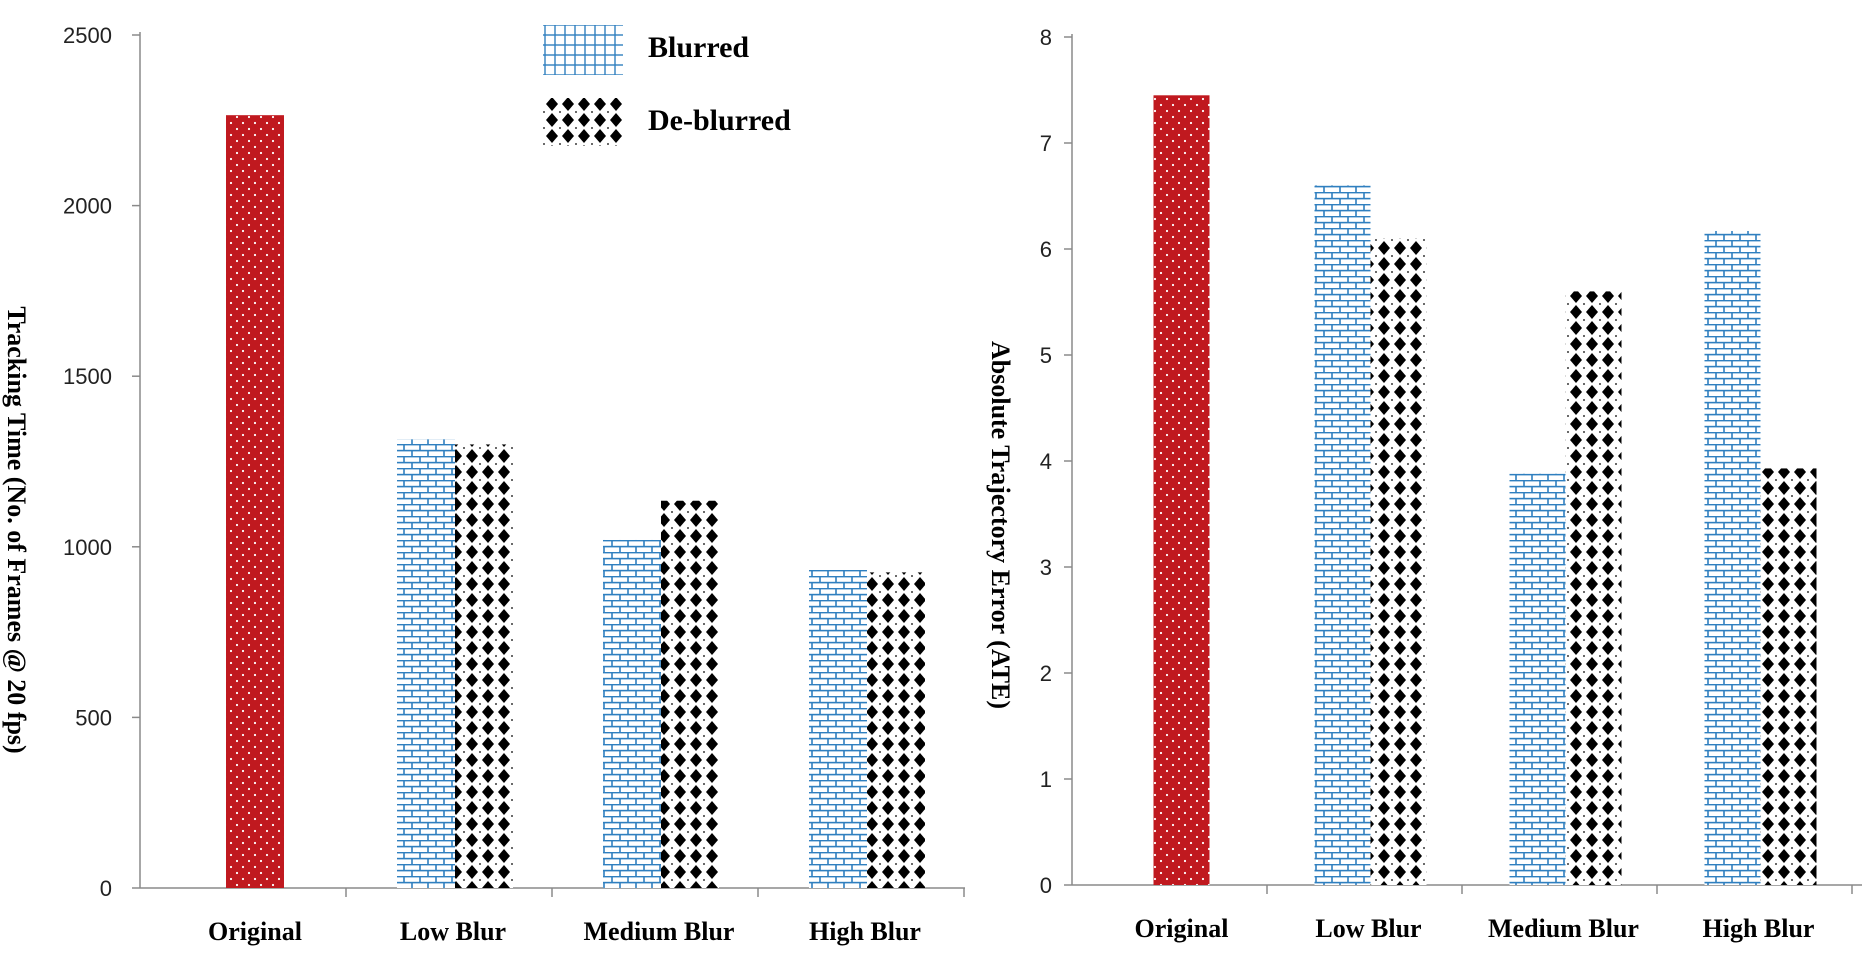  Describe the element at coordinates (255, 931) in the screenshot. I see `left-x-label-original: Original` at that location.